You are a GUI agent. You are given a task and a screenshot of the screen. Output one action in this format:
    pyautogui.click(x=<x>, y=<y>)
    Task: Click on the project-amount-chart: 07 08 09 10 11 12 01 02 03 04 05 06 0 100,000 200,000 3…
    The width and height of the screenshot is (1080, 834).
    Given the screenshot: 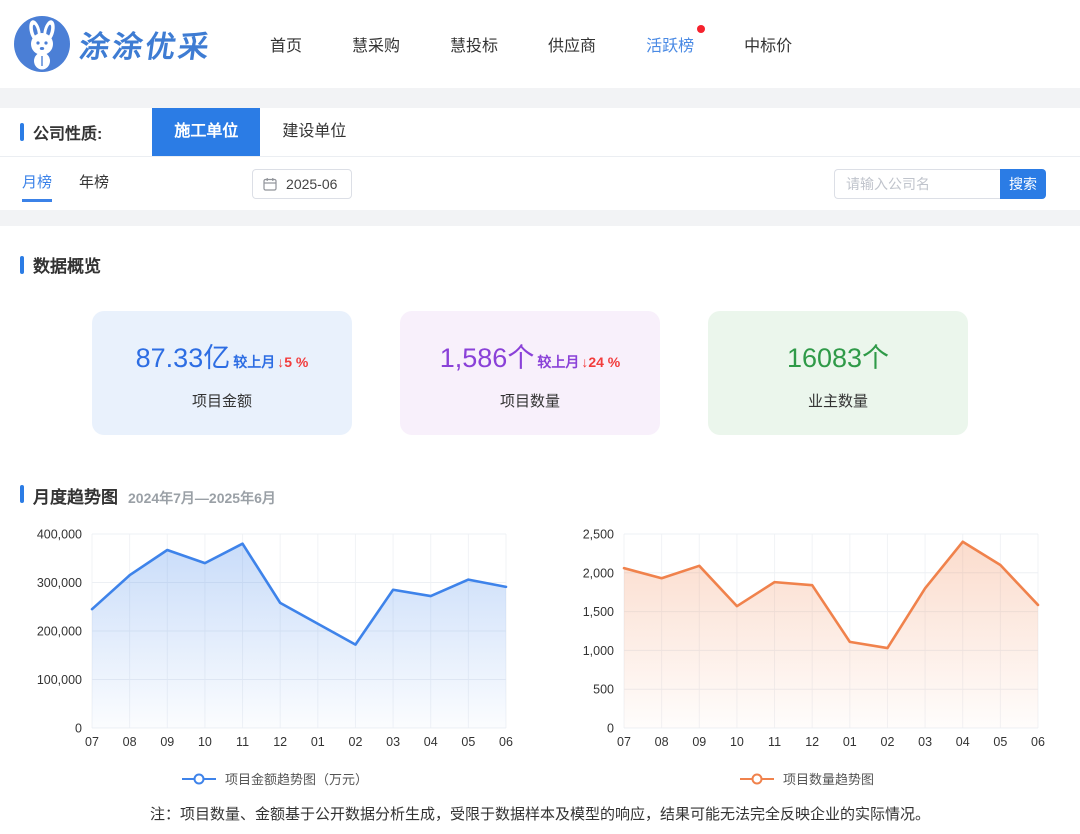 What is the action you would take?
    pyautogui.click(x=275, y=639)
    